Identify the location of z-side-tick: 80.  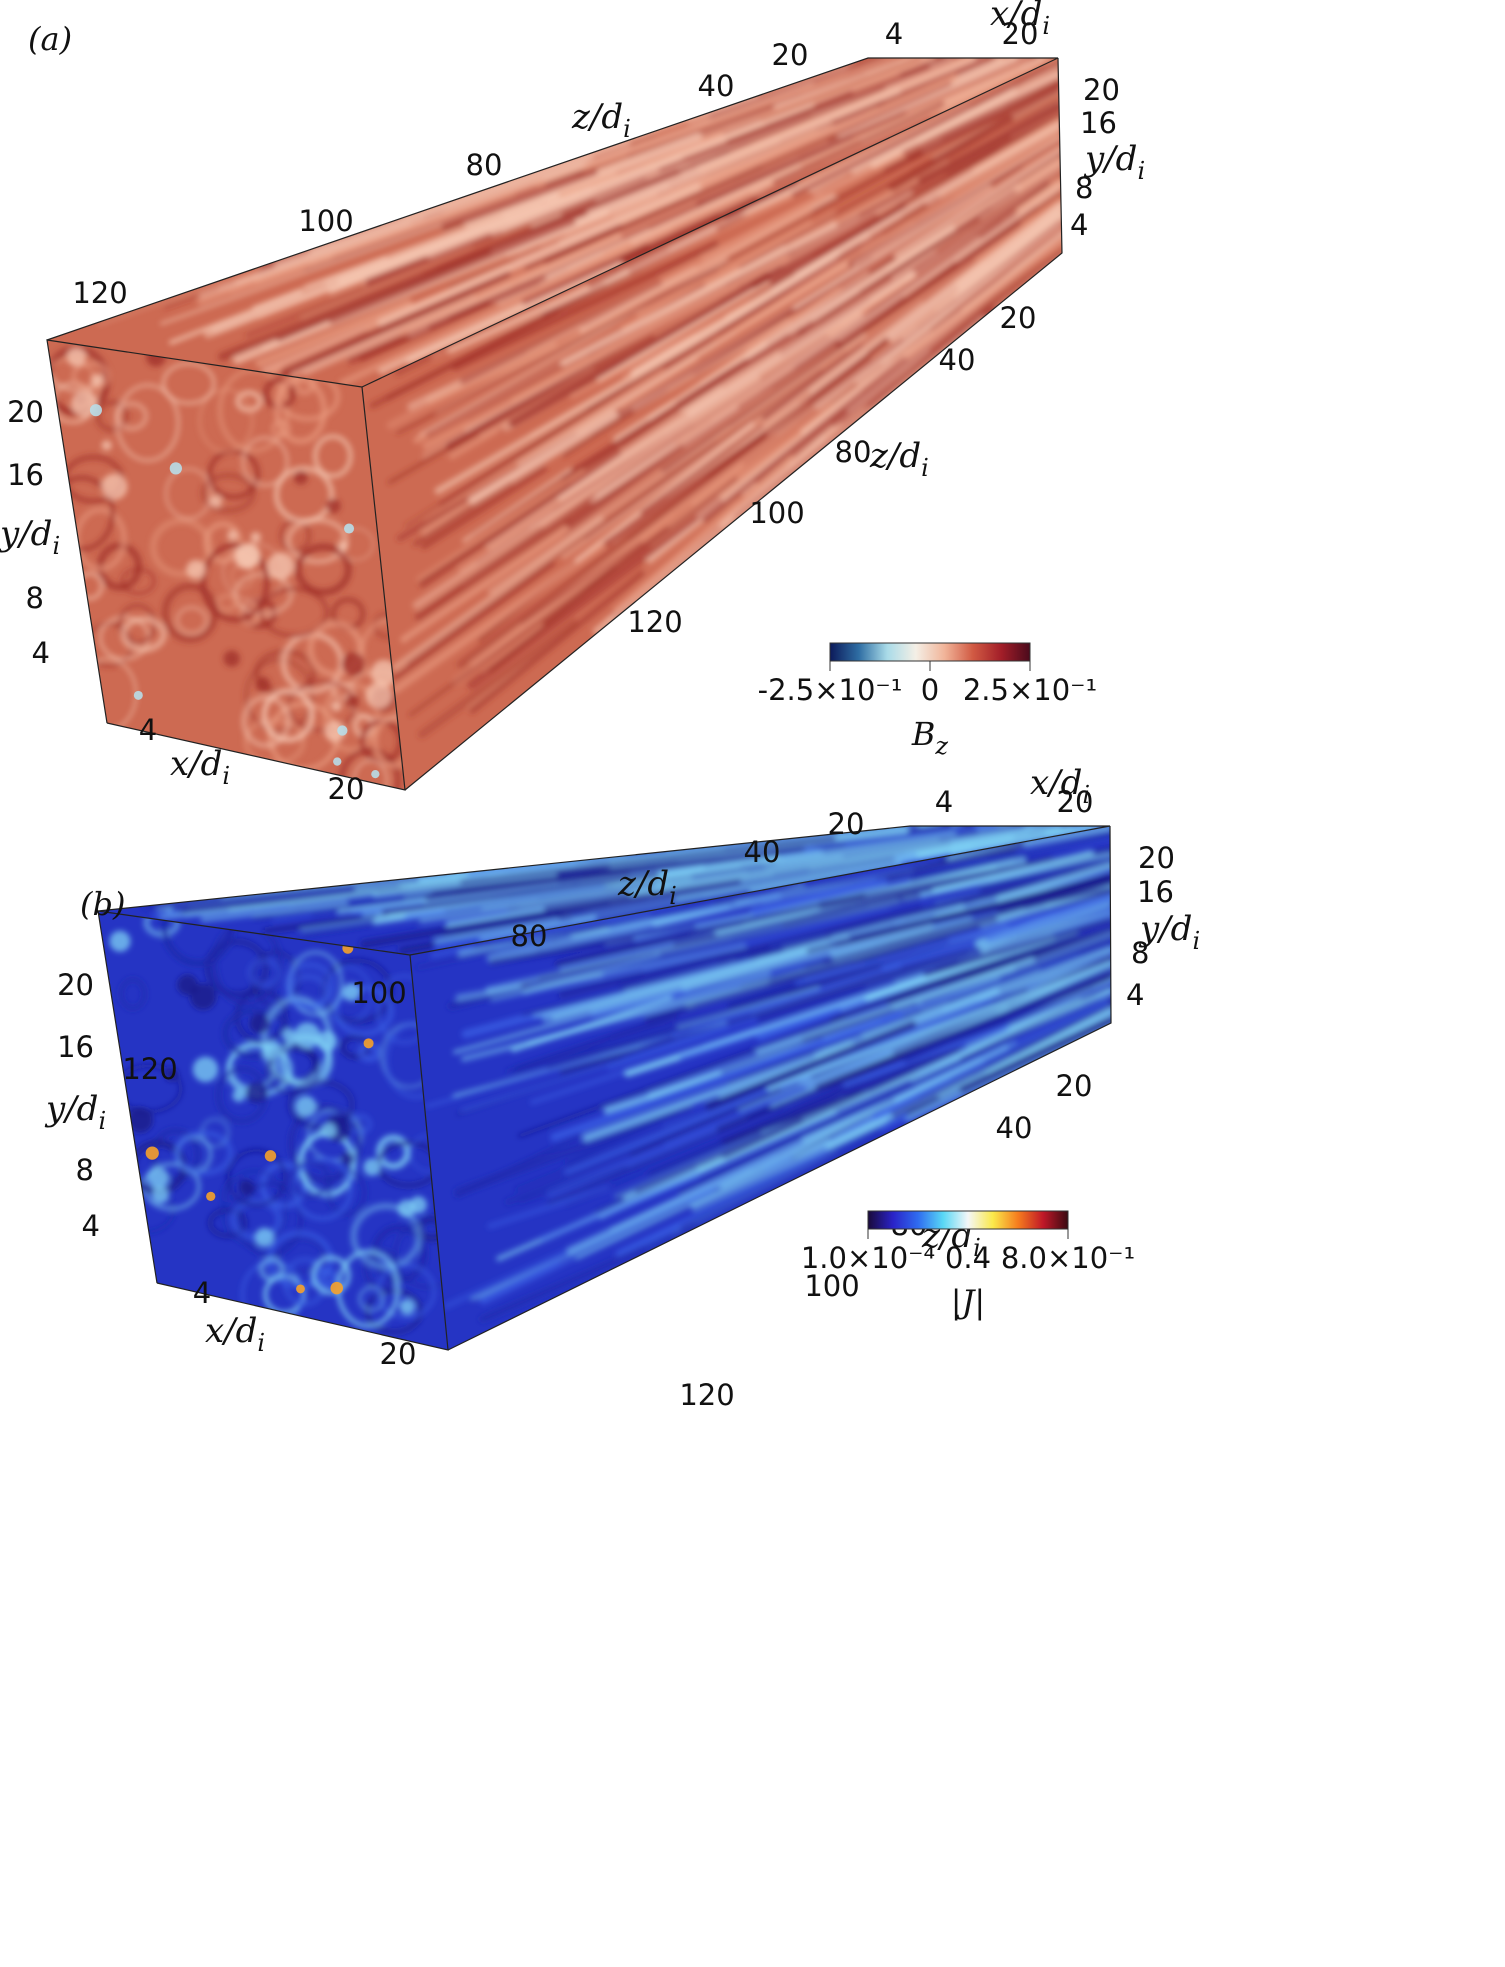
(853, 452).